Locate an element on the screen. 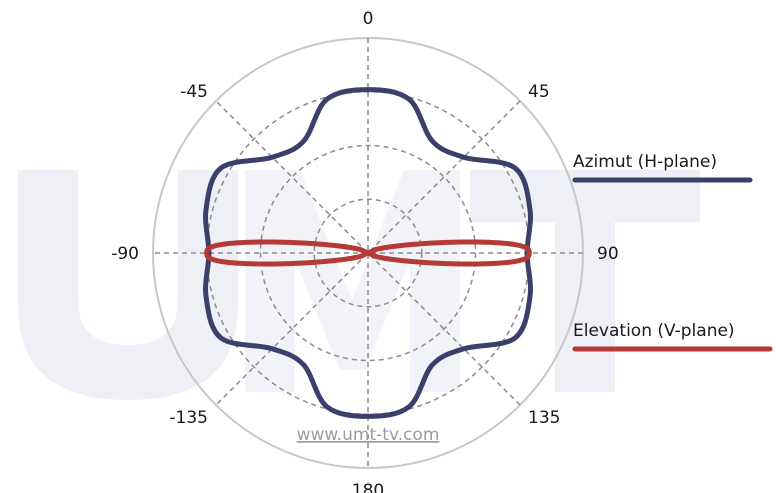 The image size is (776, 493). watermark-url: www.umt-tv.com is located at coordinates (368, 435).